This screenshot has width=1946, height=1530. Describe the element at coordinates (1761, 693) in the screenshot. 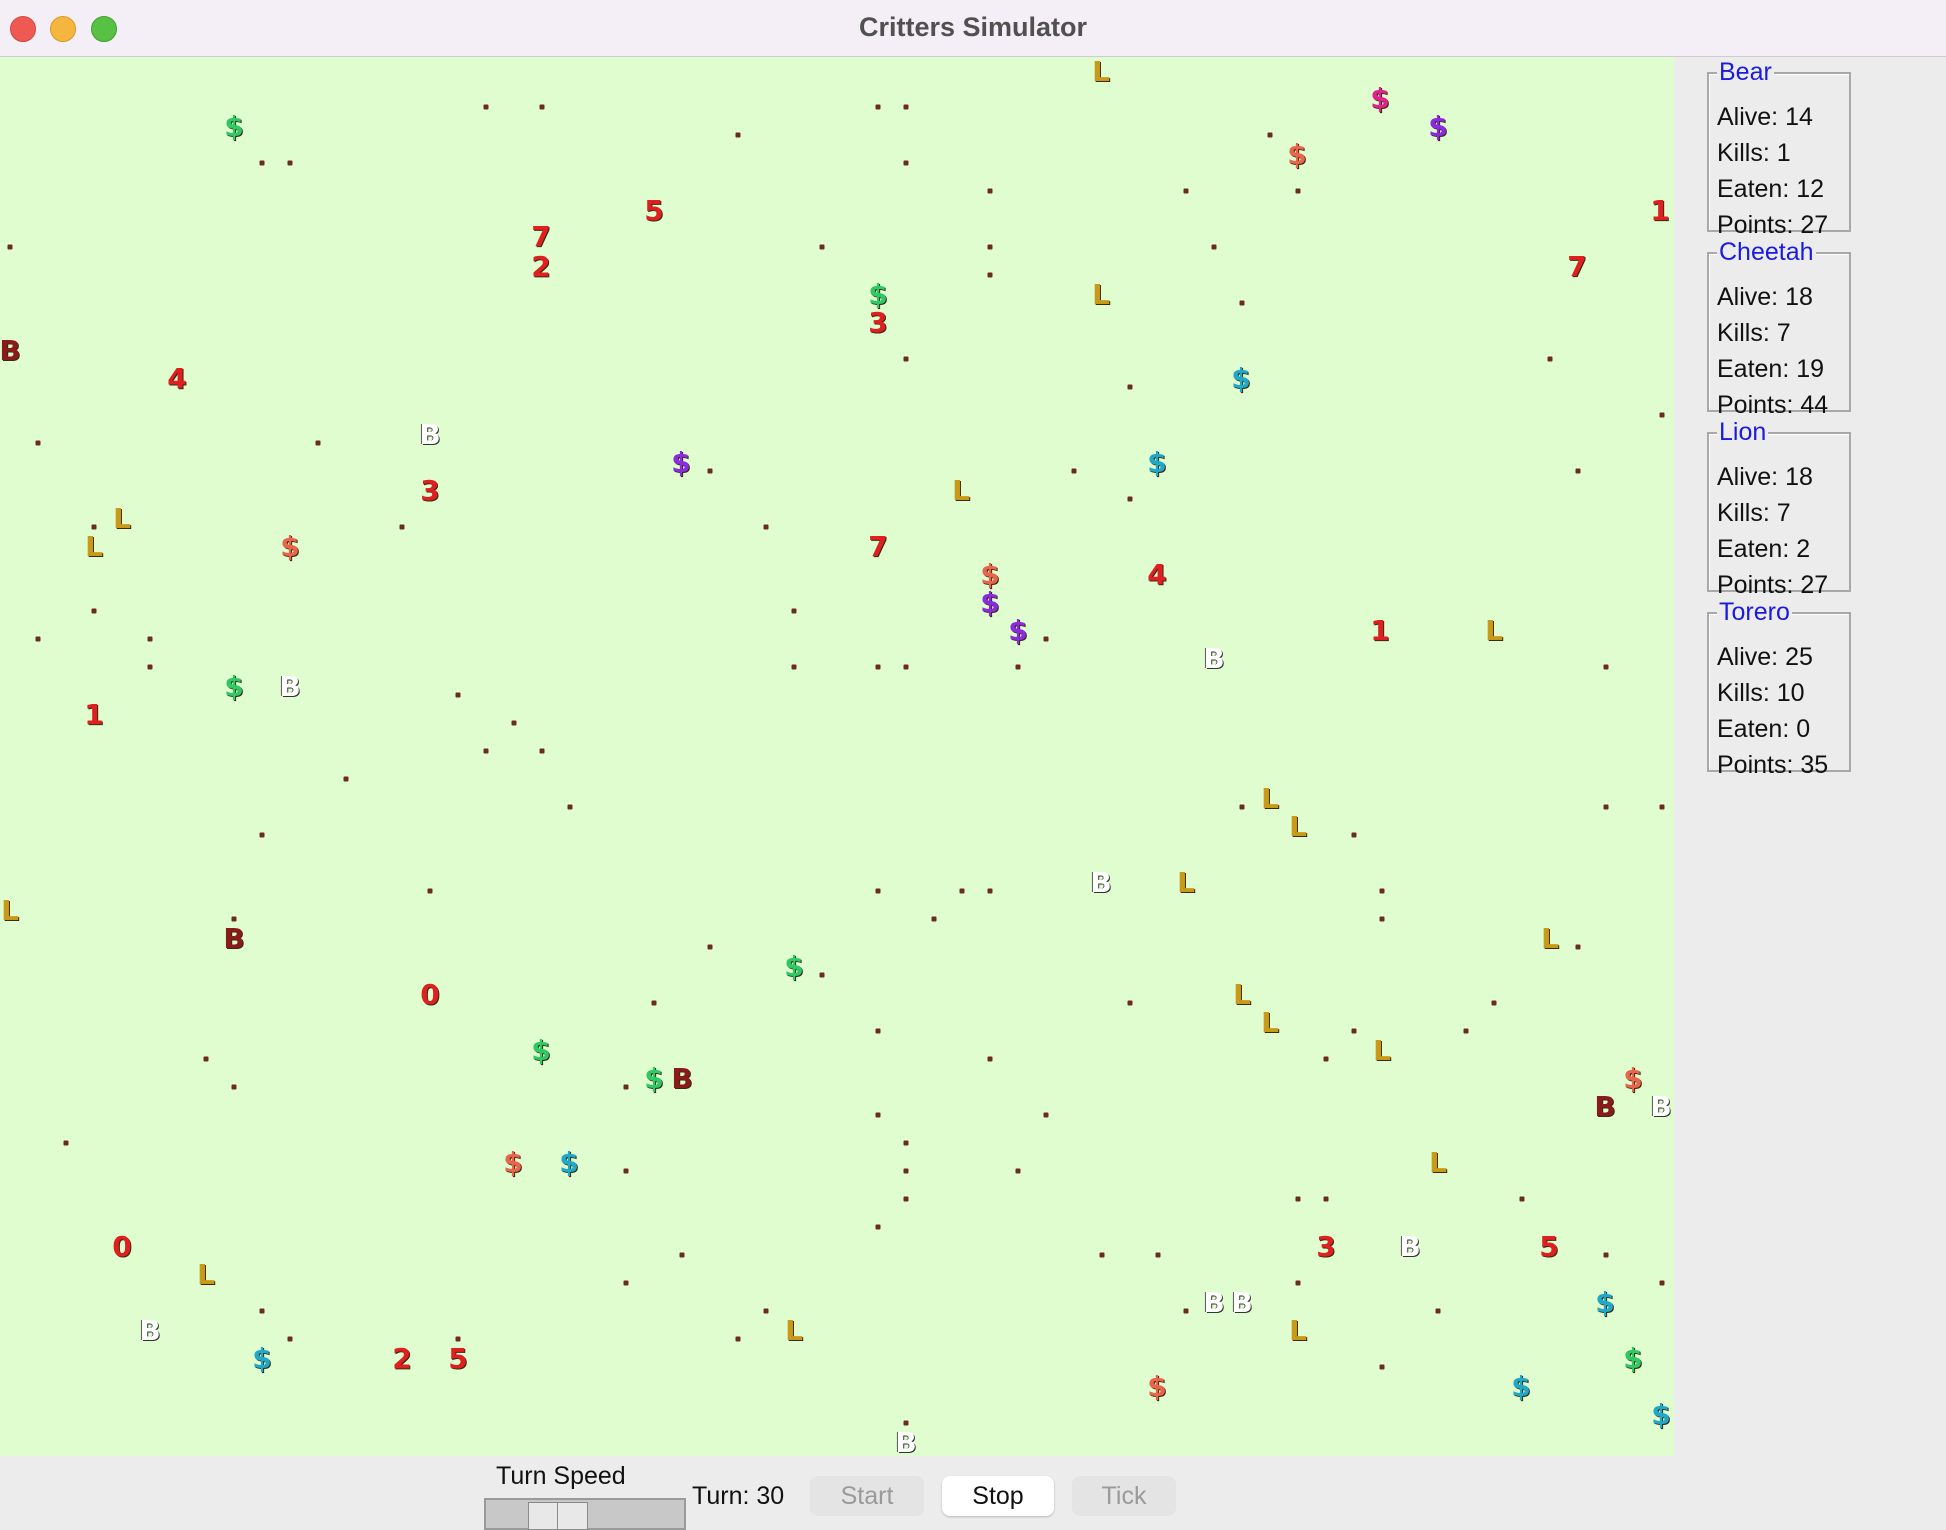

I see `torero-kills: Kills: 10` at that location.